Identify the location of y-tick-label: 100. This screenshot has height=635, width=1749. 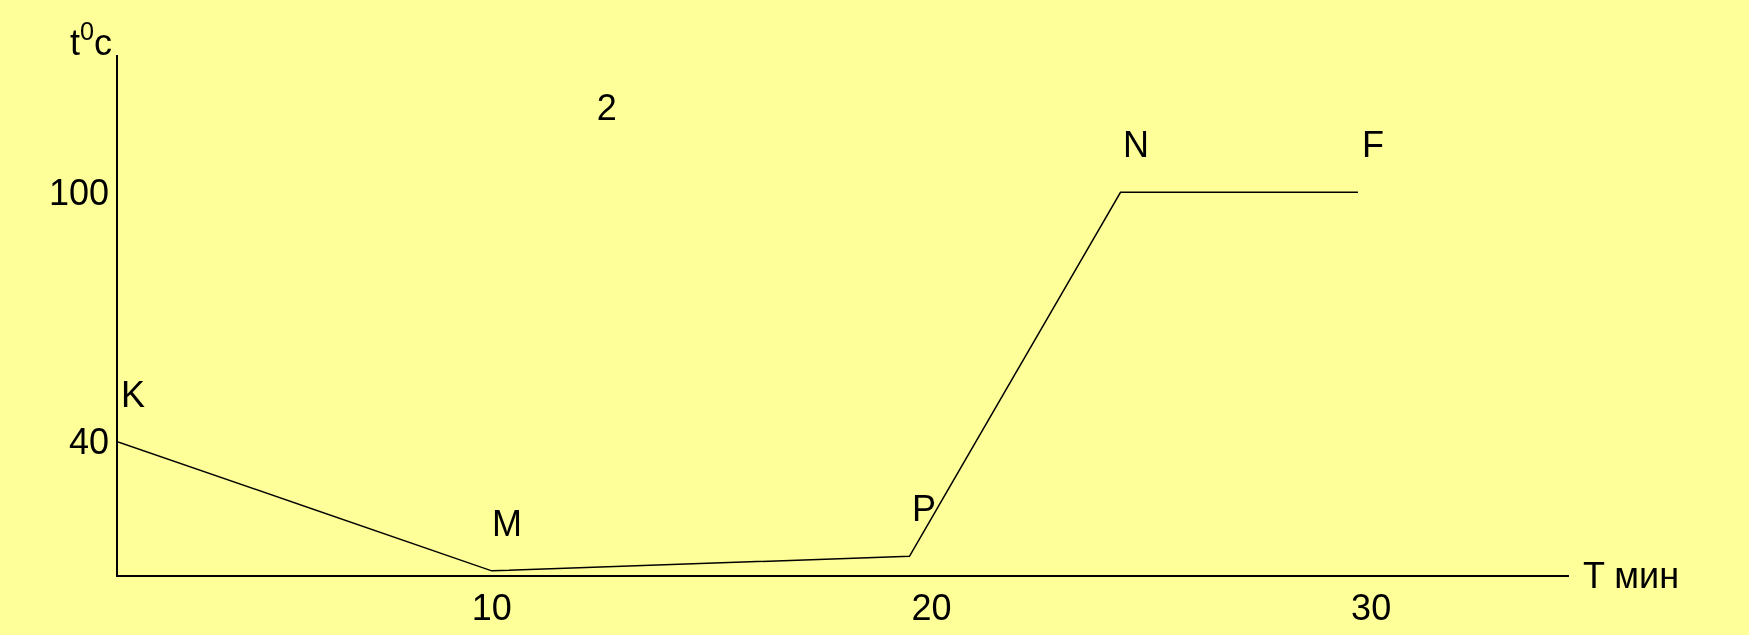
(79, 192).